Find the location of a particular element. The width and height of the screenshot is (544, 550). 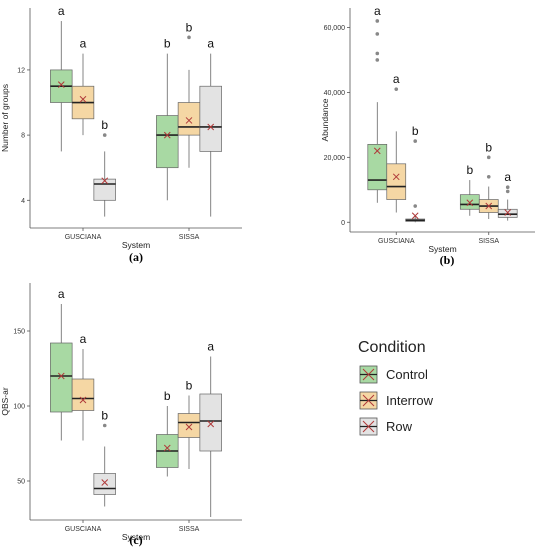

y-tick-label: 150 is located at coordinates (19, 332).